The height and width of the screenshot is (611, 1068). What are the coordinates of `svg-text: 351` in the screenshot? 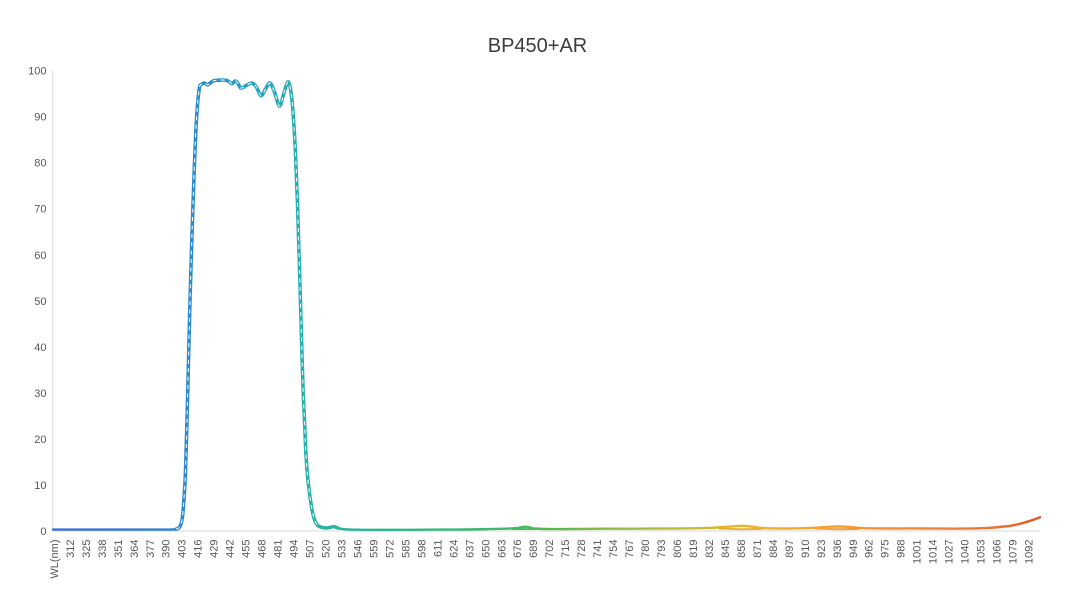 It's located at (119, 549).